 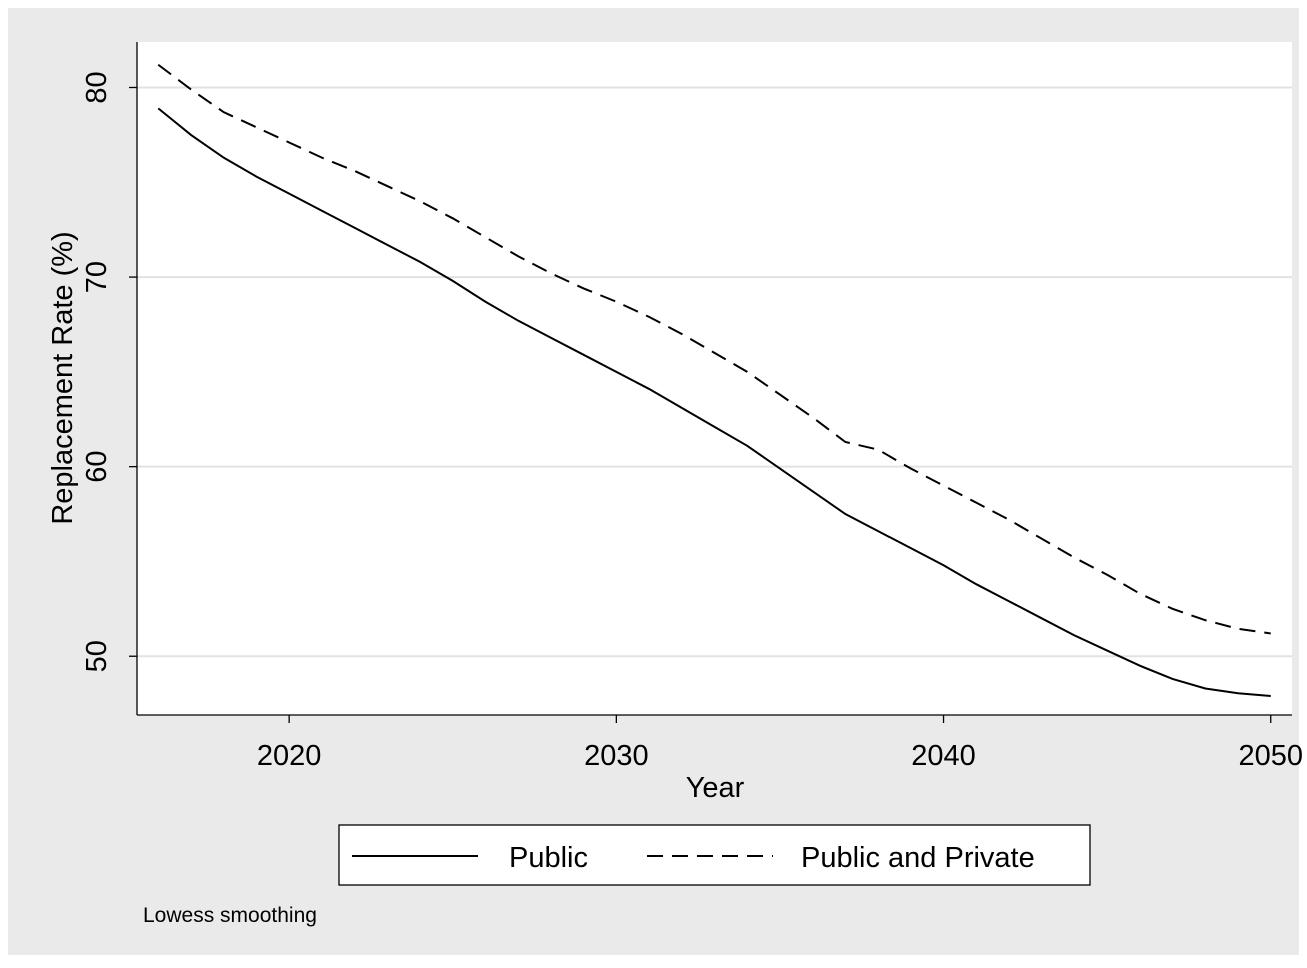 What do you see at coordinates (97, 277) in the screenshot?
I see `y-tick-label: 70` at bounding box center [97, 277].